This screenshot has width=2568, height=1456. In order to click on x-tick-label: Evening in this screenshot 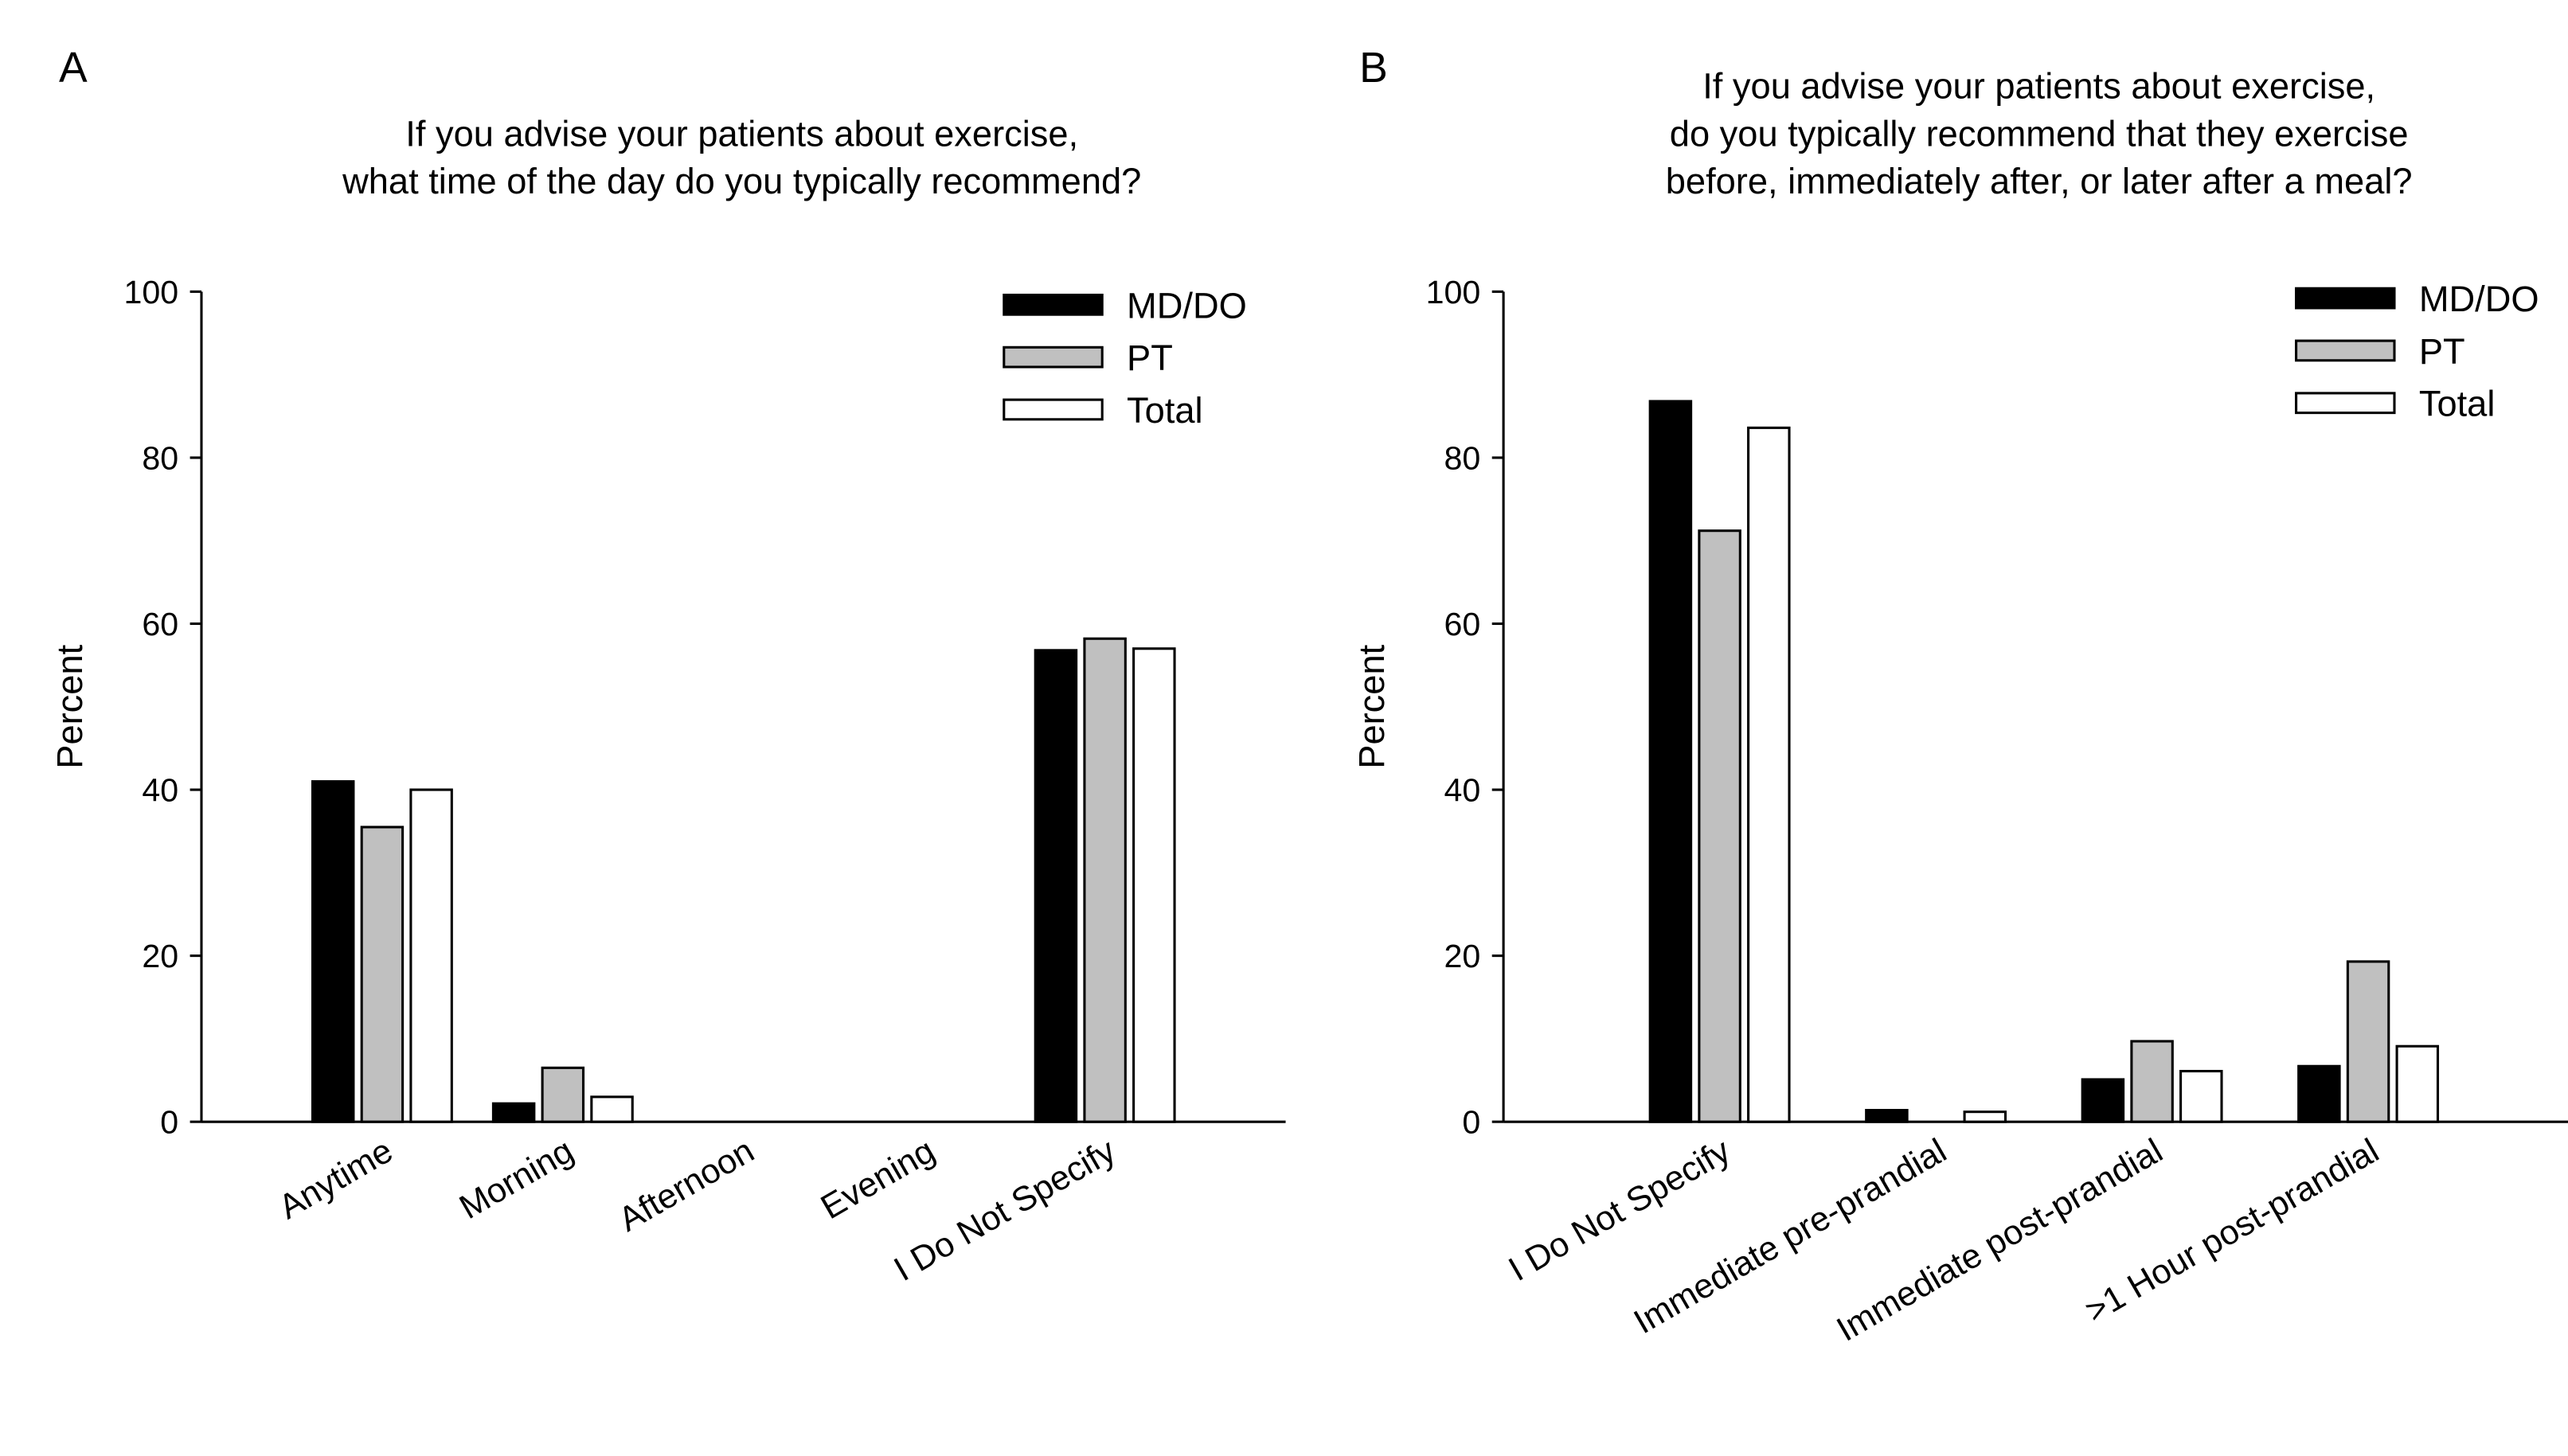, I will do `click(878, 1179)`.